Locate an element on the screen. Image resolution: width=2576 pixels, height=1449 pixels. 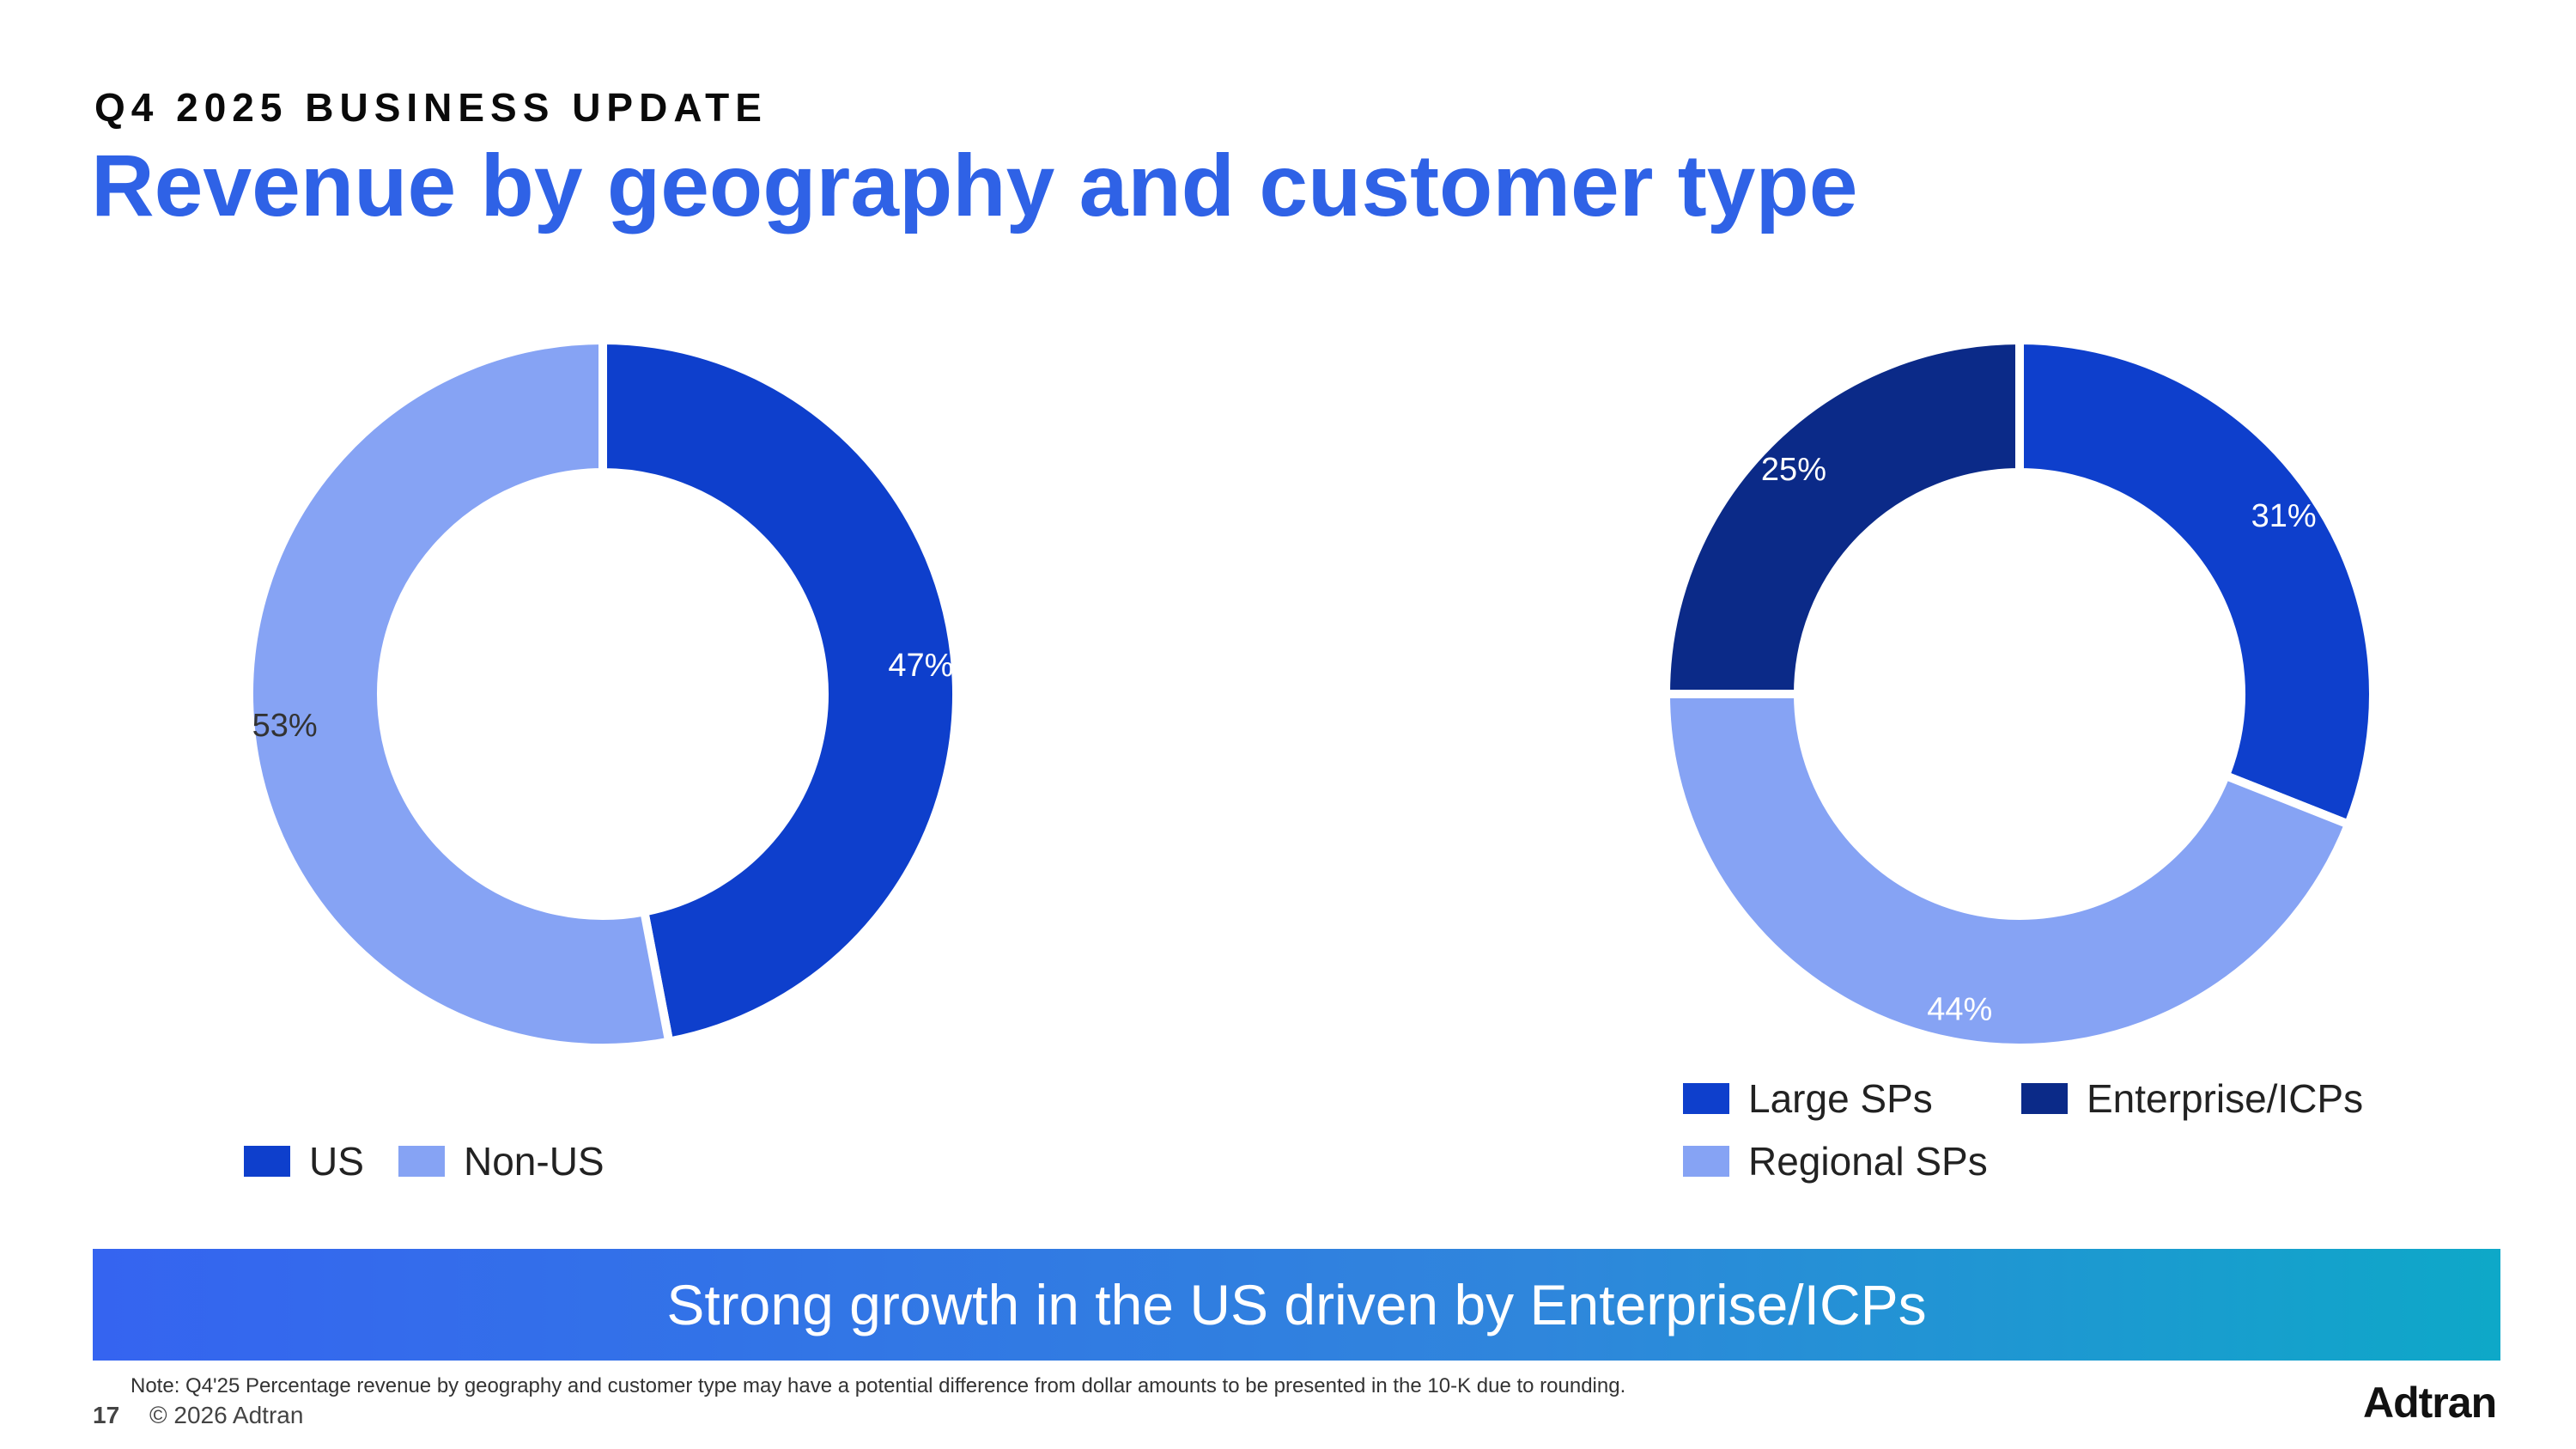
legend-item-large-sps: Large SPs is located at coordinates (1808, 1098).